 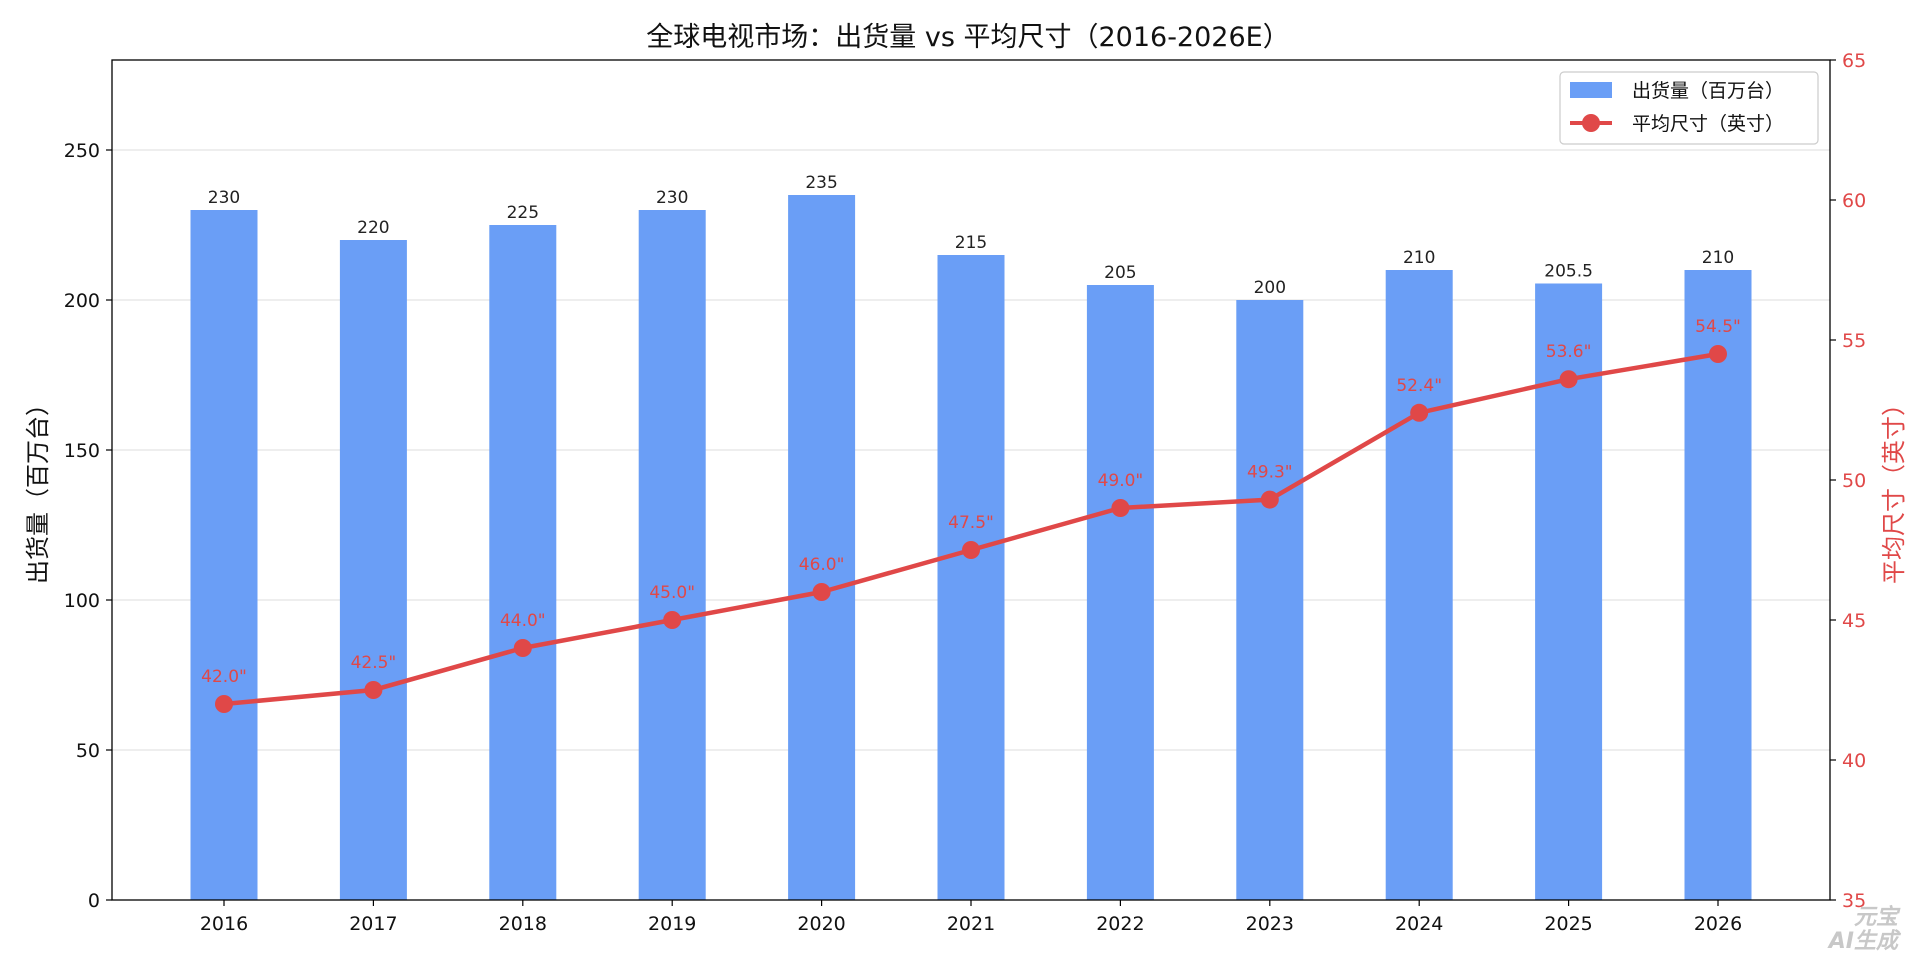 What do you see at coordinates (1121, 481) in the screenshot?
I see `line-value-label: 49.0"` at bounding box center [1121, 481].